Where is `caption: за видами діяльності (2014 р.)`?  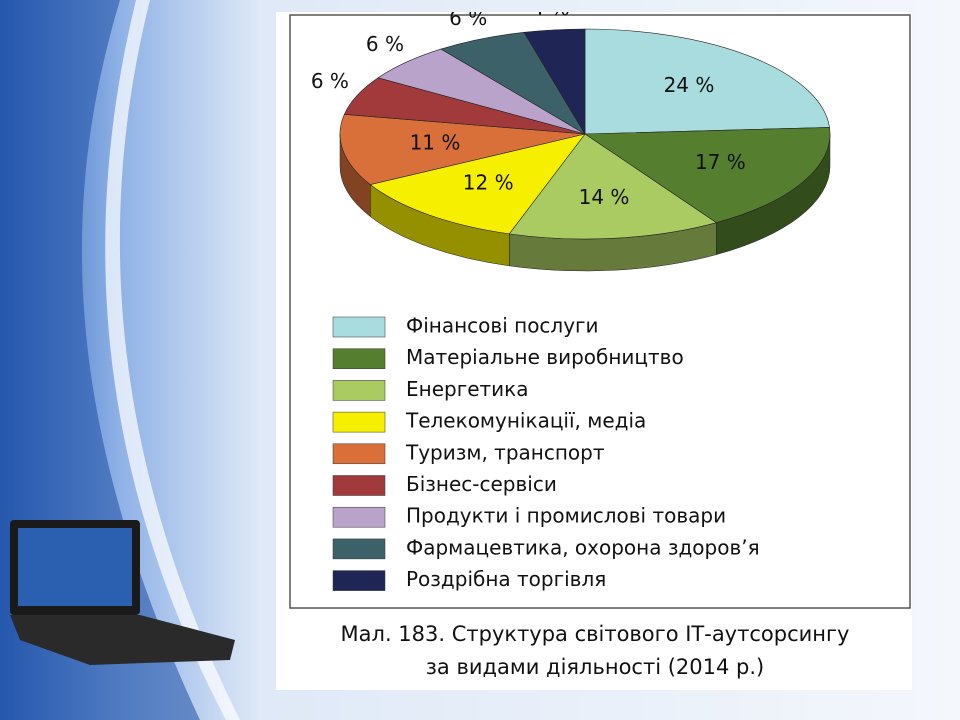 caption: за видами діяльності (2014 р.) is located at coordinates (595, 667).